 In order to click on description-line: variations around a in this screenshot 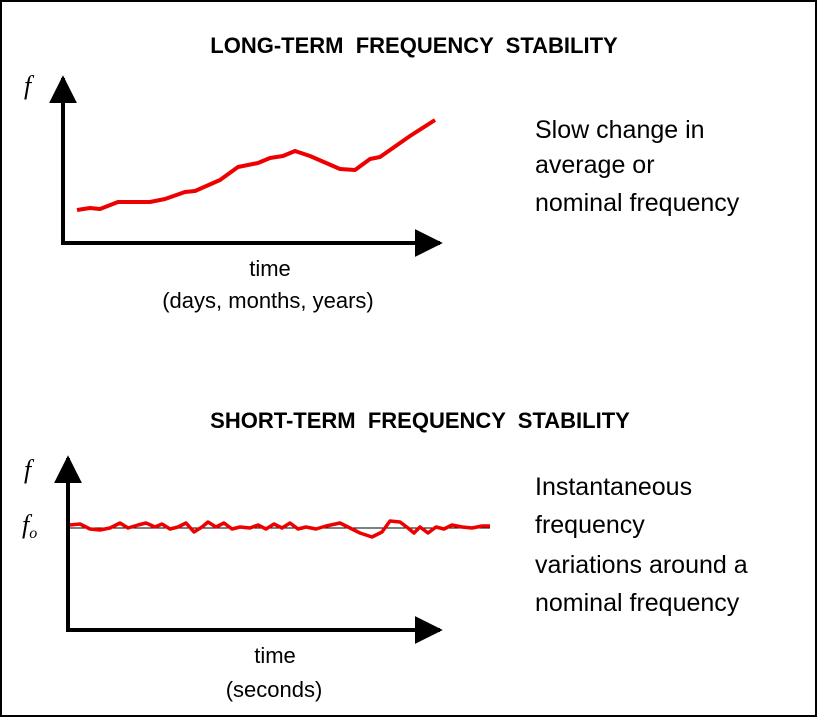, I will do `click(641, 565)`.